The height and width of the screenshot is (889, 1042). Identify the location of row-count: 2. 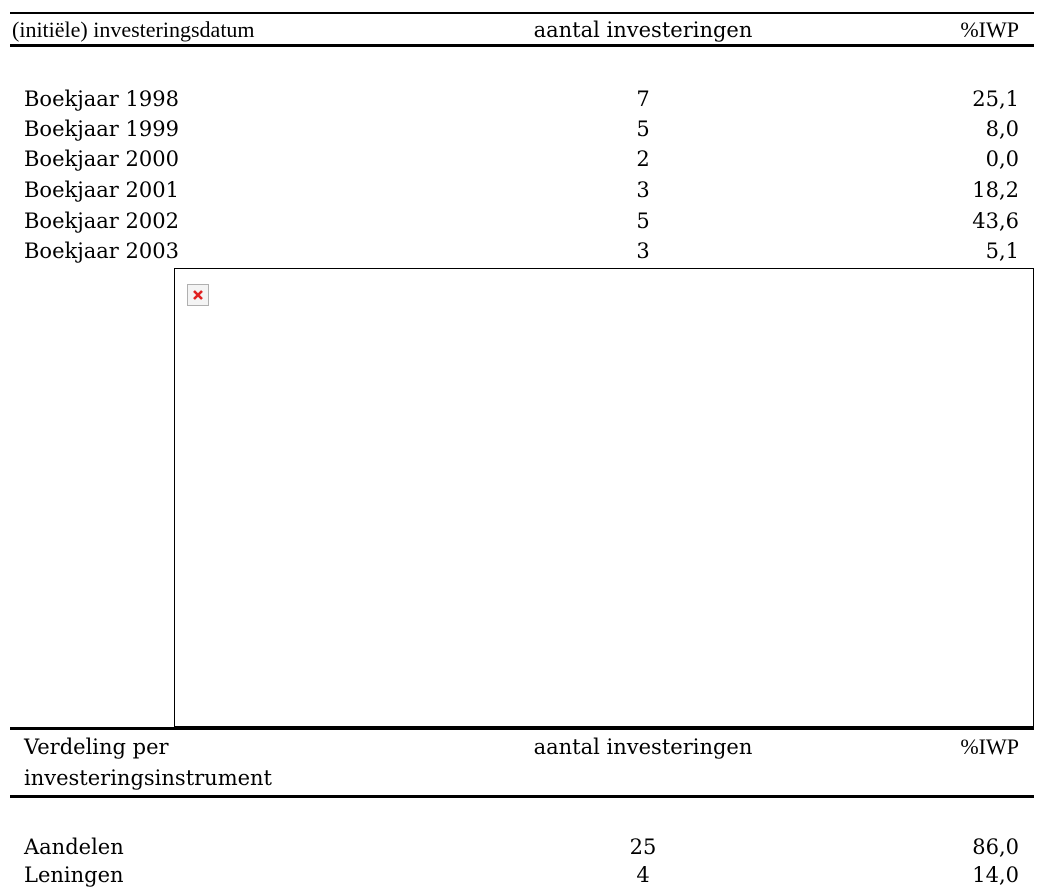
(643, 159).